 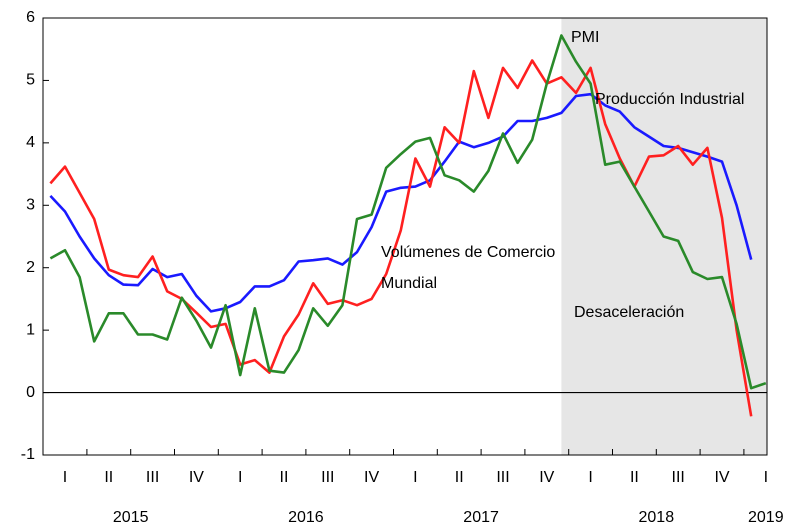 What do you see at coordinates (629, 312) in the screenshot?
I see `shade-label: Desaceleración` at bounding box center [629, 312].